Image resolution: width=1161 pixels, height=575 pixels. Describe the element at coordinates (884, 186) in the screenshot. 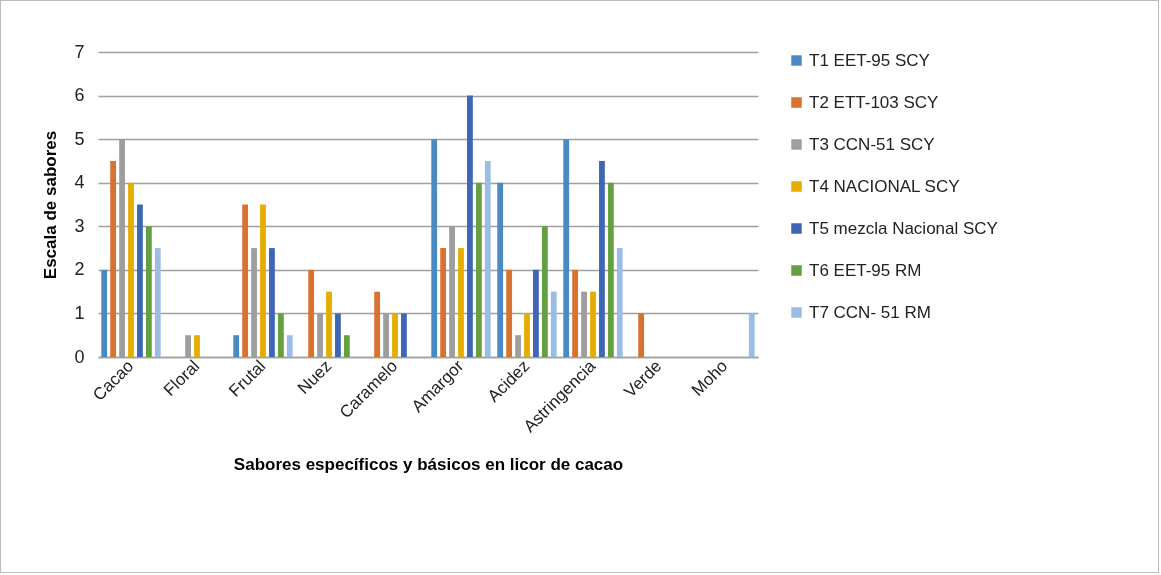

I see `legend-label: T4 NACIONAL SCY` at that location.